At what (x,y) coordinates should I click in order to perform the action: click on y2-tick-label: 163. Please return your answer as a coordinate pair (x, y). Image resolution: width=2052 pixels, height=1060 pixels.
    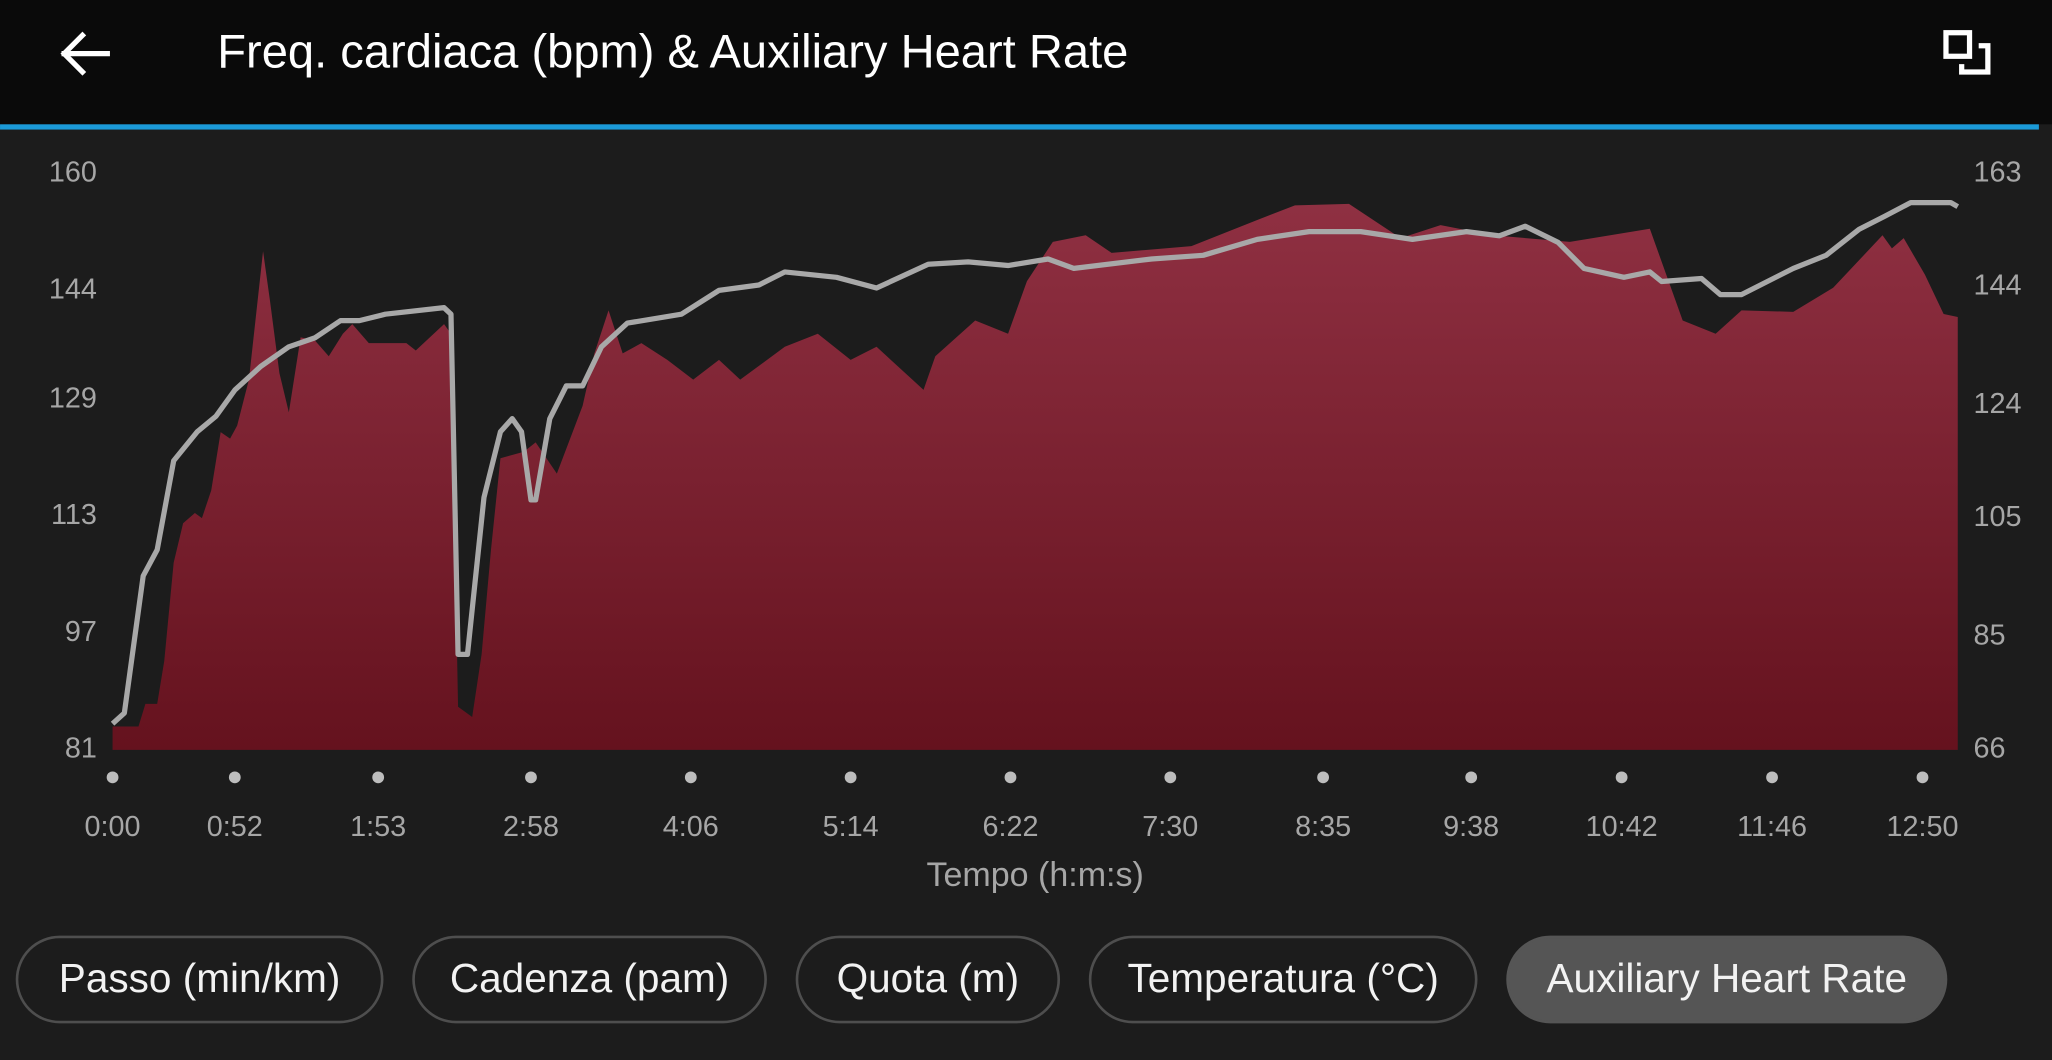
    Looking at the image, I should click on (1997, 173).